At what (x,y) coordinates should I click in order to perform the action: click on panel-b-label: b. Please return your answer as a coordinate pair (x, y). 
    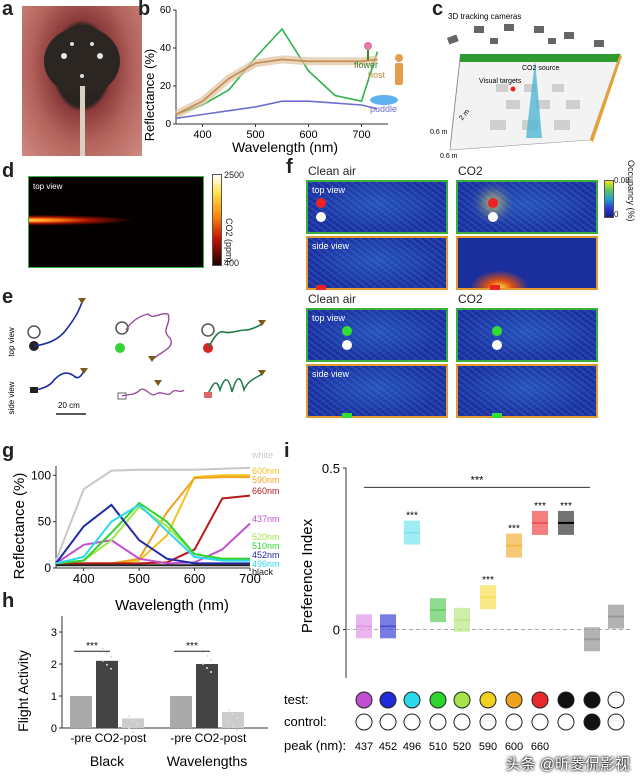
    Looking at the image, I should click on (144, 10).